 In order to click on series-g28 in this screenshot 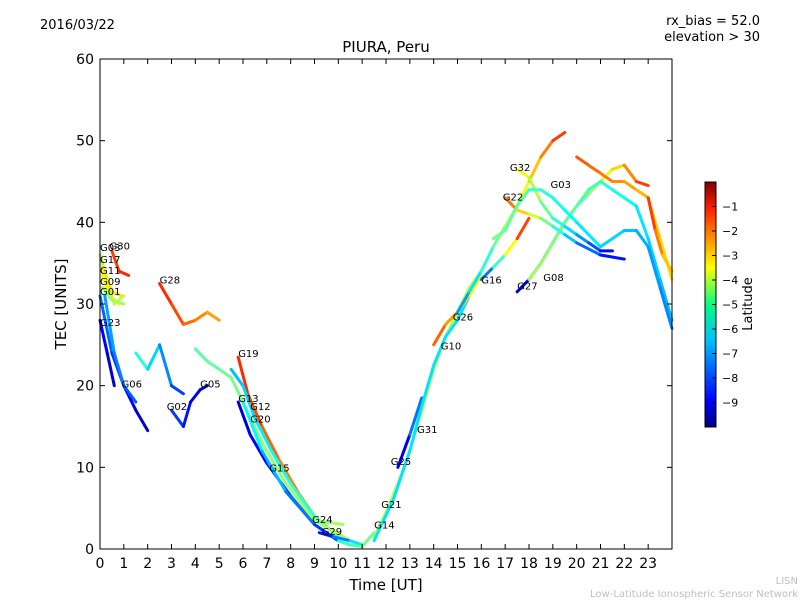, I will do `click(189, 304)`.